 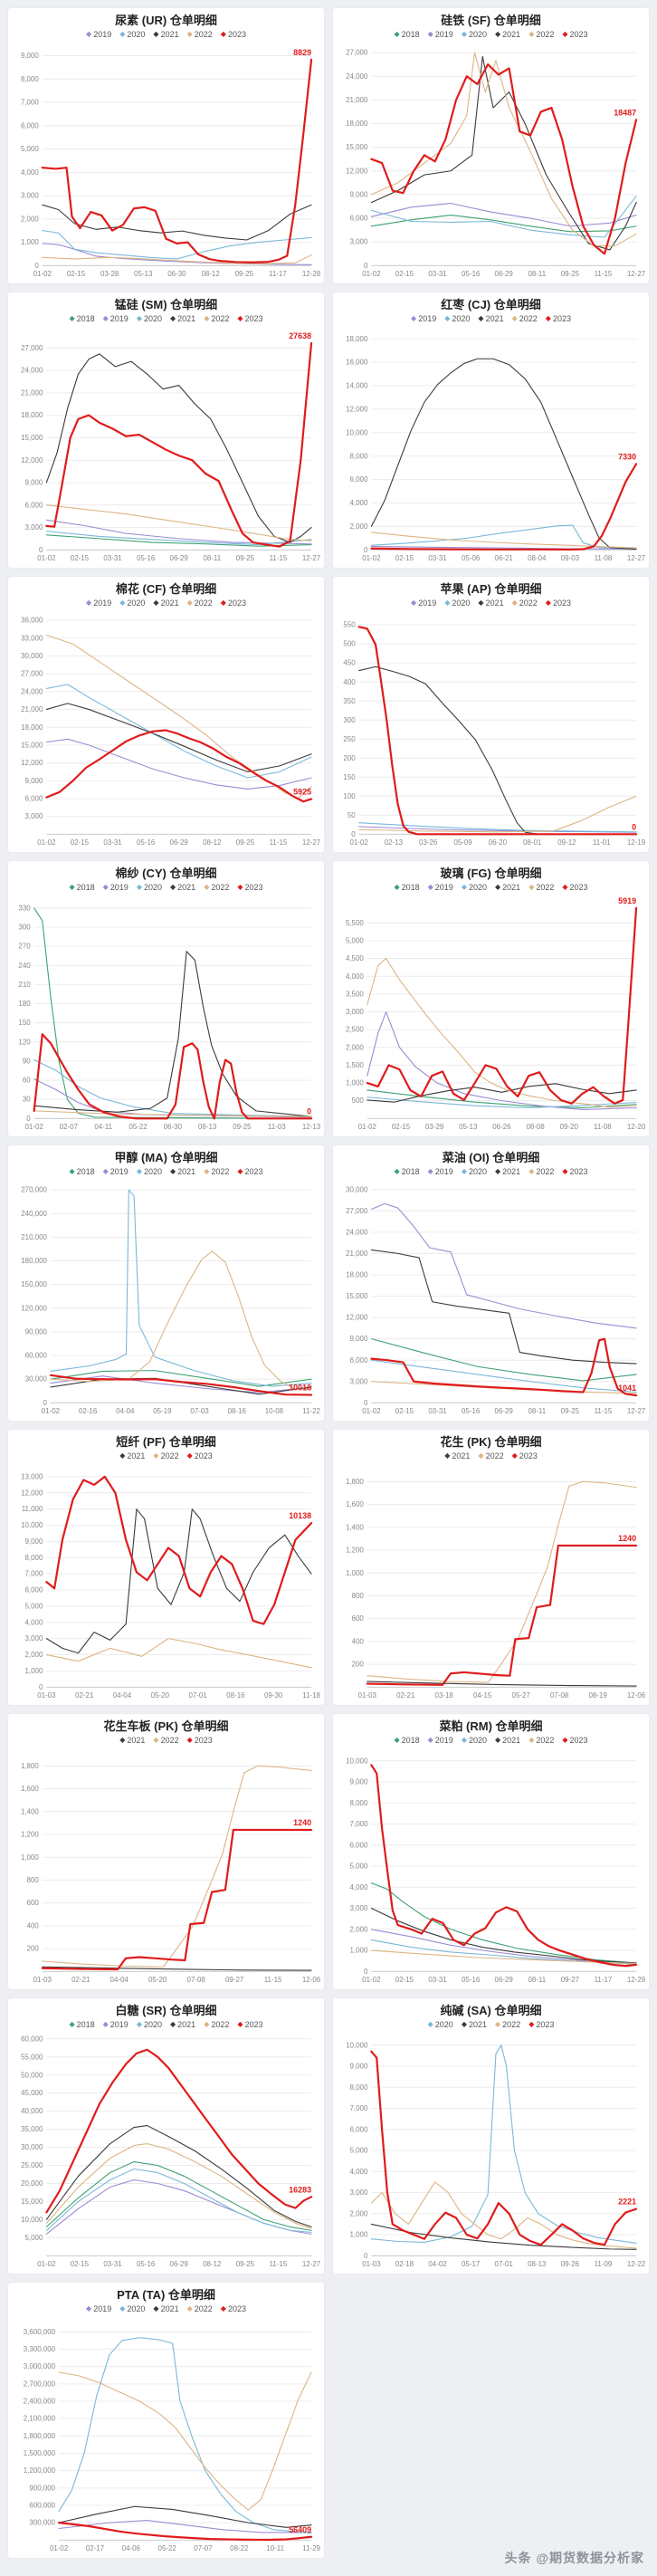 I want to click on y-tick-label: 3,000,000, so click(x=40, y=2366).